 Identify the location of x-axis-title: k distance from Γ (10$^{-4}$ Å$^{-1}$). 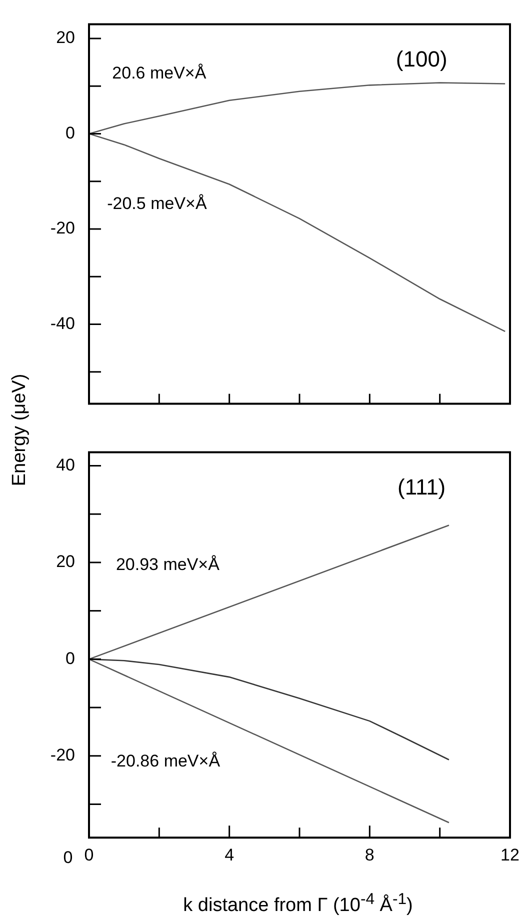
(298, 904).